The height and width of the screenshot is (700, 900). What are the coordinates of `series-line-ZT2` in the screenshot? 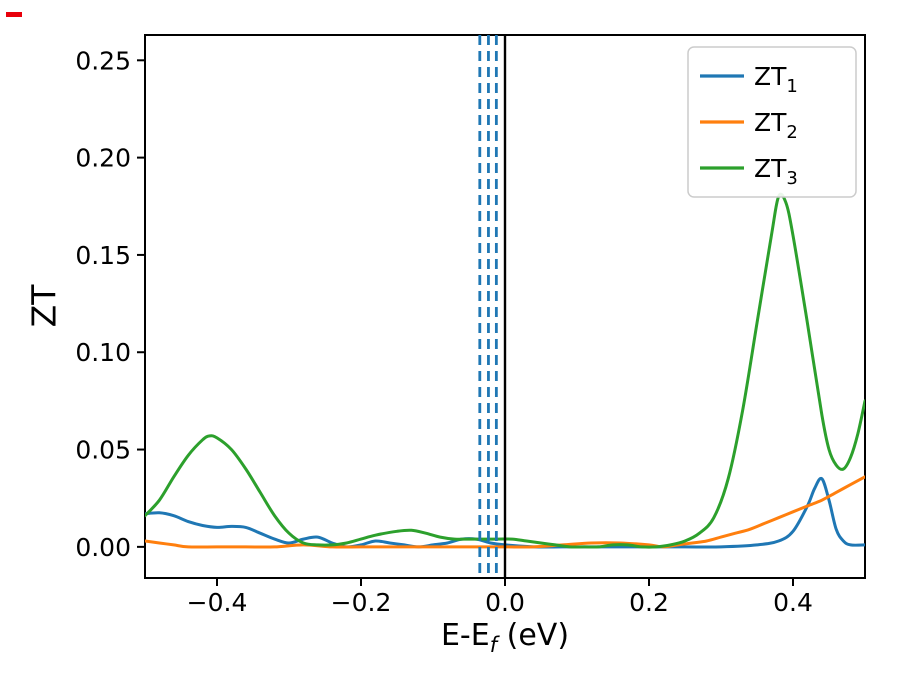 It's located at (505, 512).